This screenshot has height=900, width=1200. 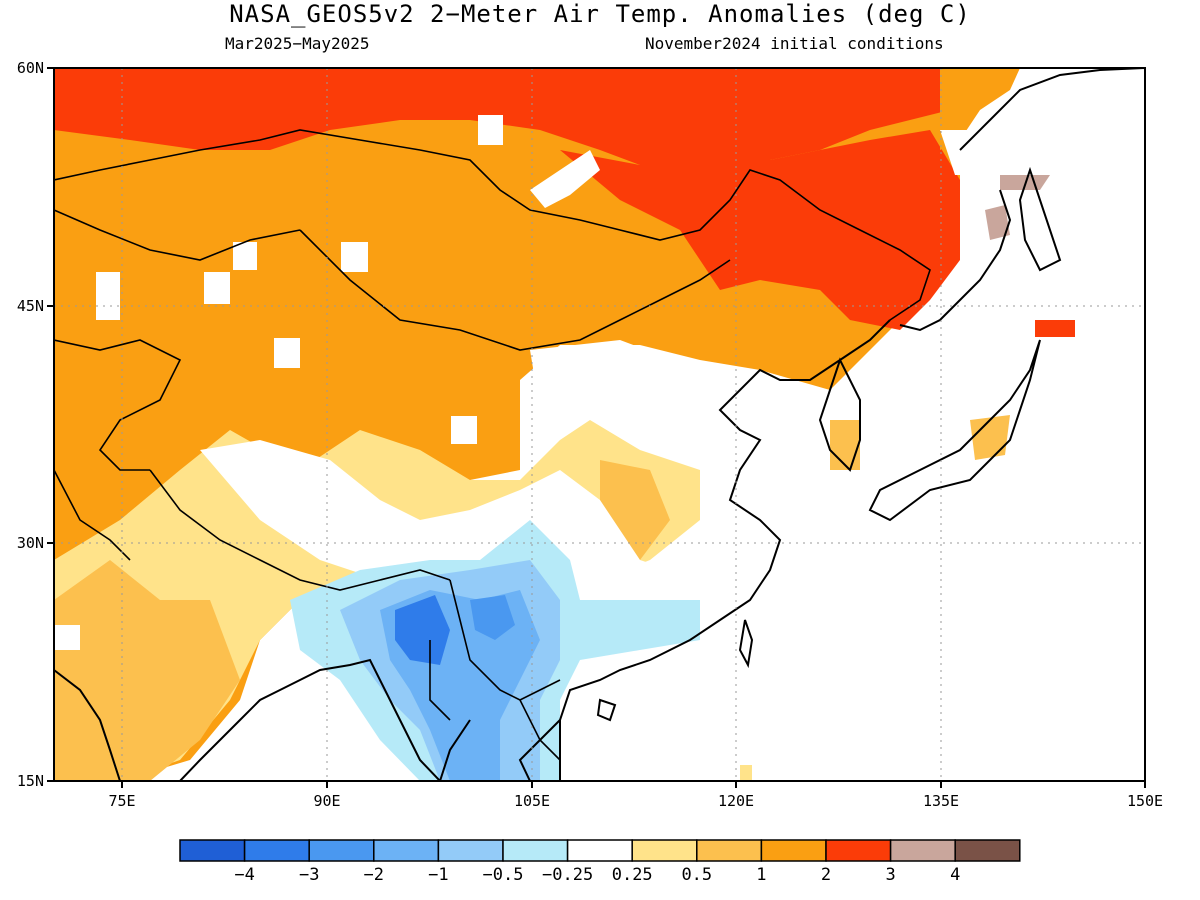 I want to click on colorbar-tick-label: 3, so click(x=890, y=875).